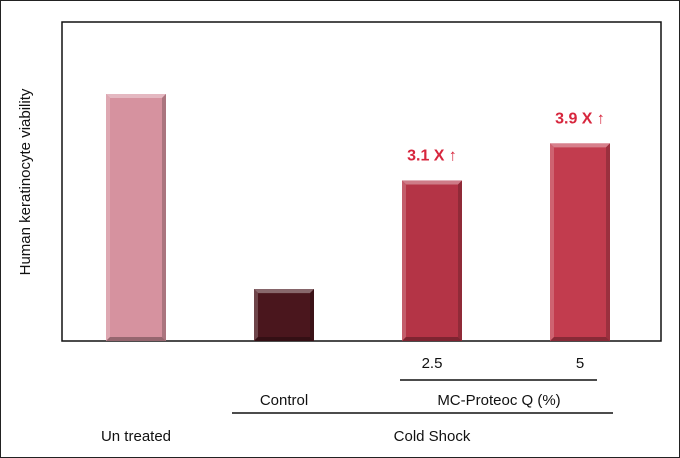 This screenshot has width=680, height=458. I want to click on untreated-label: Un treated, so click(136, 436).